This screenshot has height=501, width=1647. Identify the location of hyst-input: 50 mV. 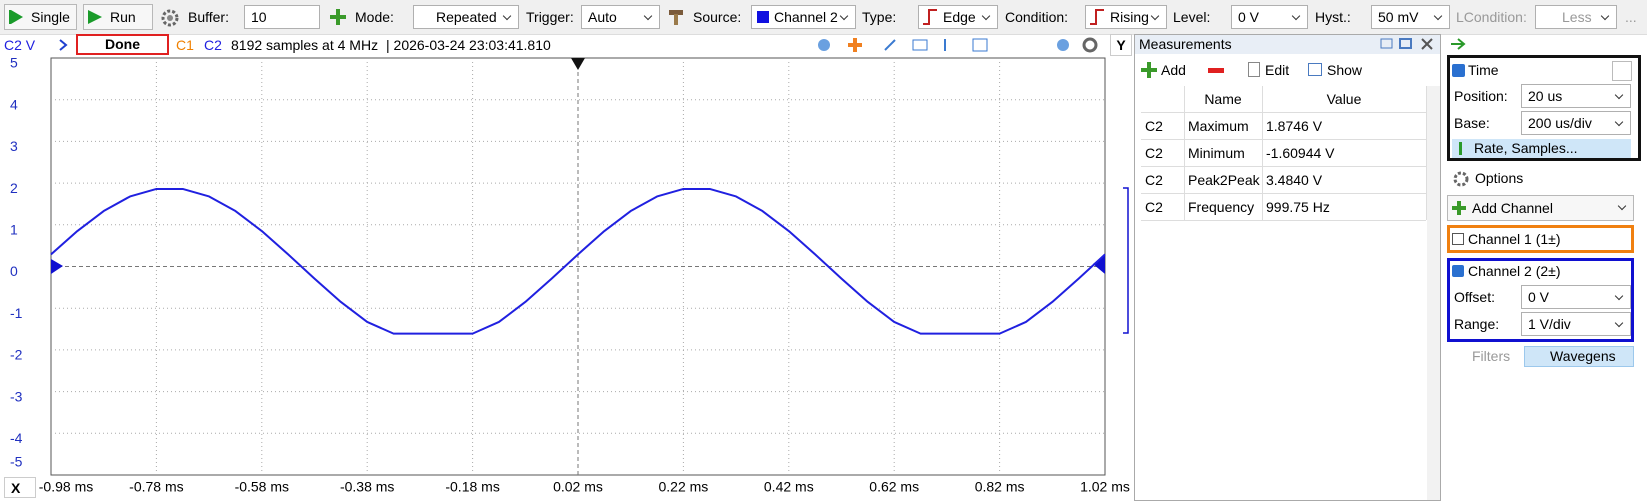
(1410, 17).